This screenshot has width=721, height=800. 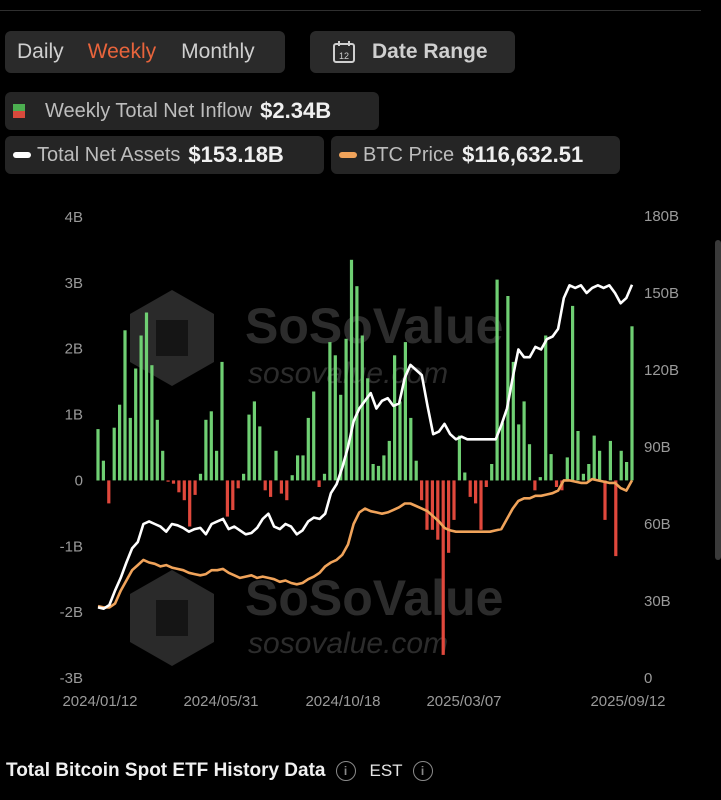 I want to click on btc-price-line-icon, so click(x=348, y=155).